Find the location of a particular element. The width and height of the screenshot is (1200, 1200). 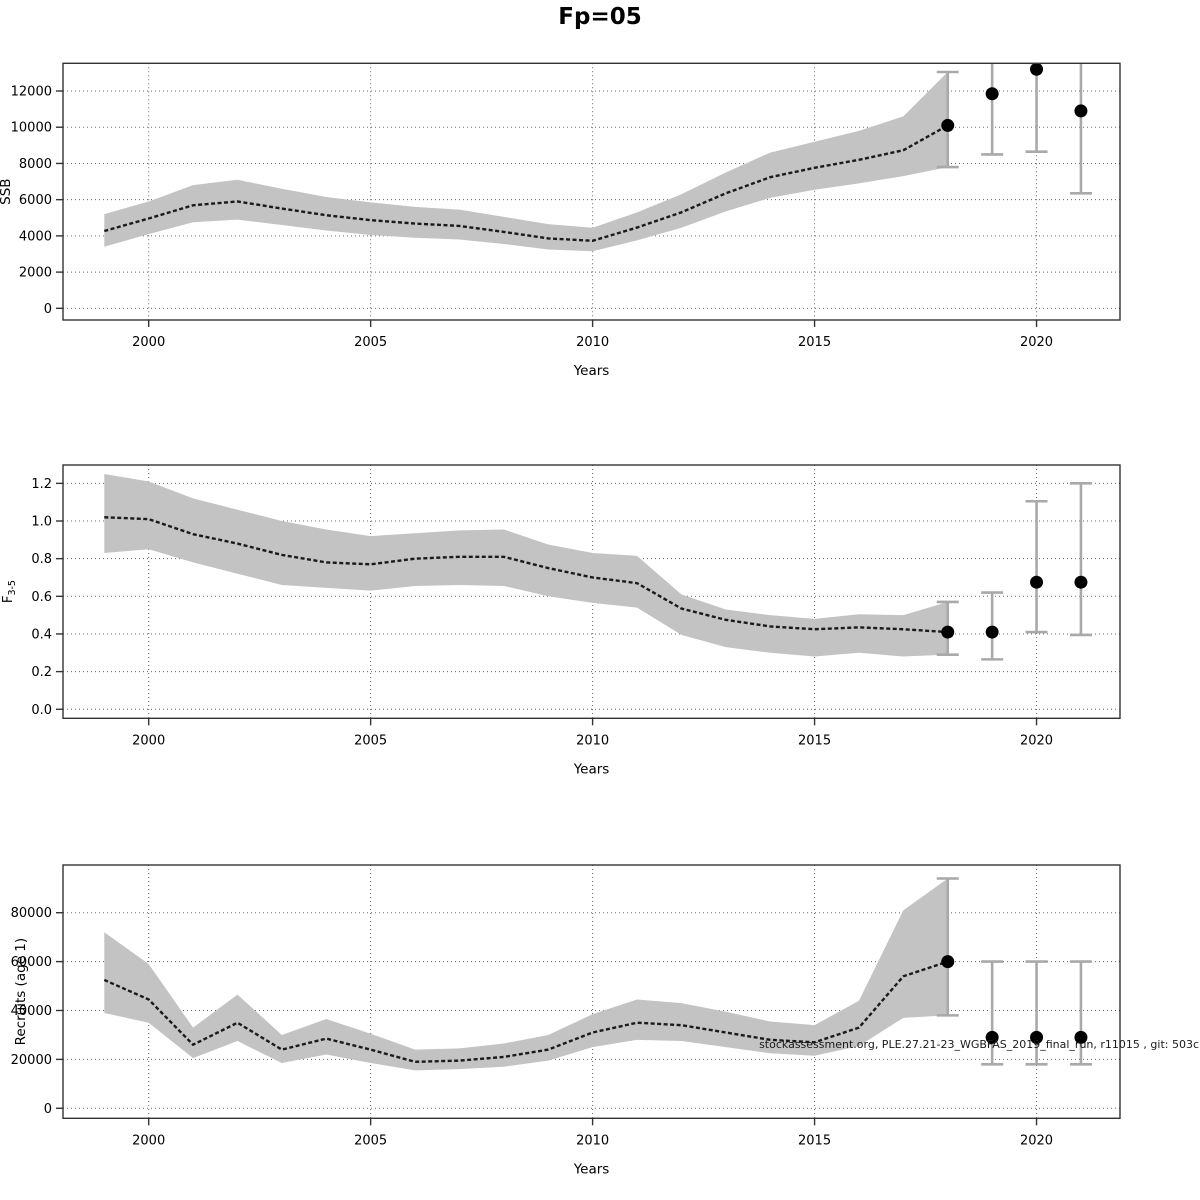

f35-ylabel: F3-5 is located at coordinates (9, 591).